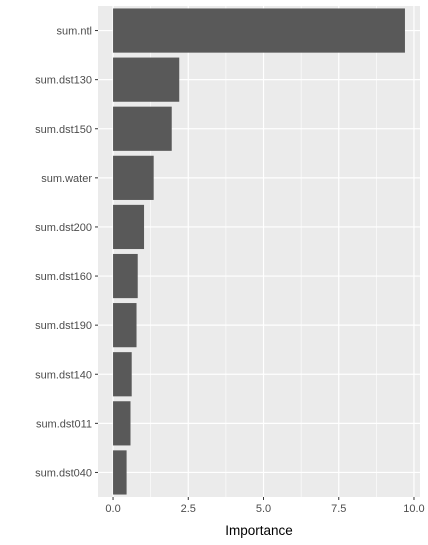  Describe the element at coordinates (121, 423) in the screenshot. I see `bar-sum-dst011` at that location.